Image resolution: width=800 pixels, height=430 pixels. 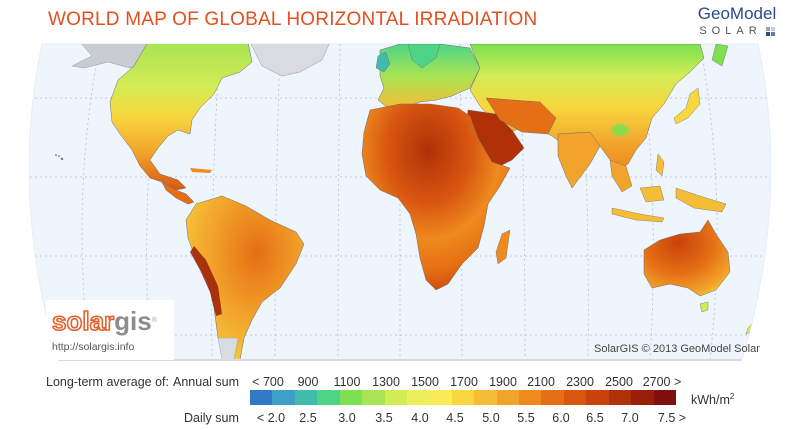 I want to click on europe, so click(x=429, y=76).